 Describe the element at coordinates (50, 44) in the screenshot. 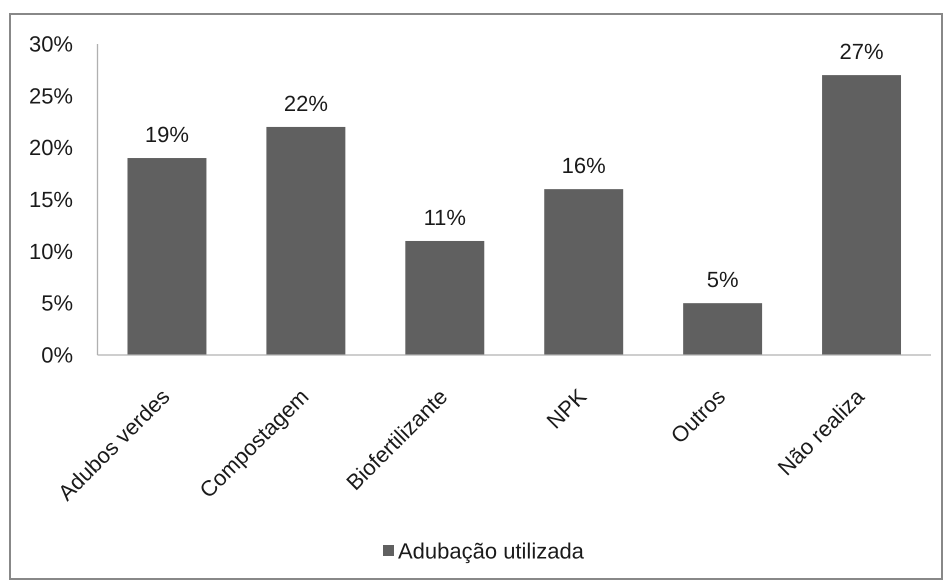

I see `y-tick-label: 30%` at that location.